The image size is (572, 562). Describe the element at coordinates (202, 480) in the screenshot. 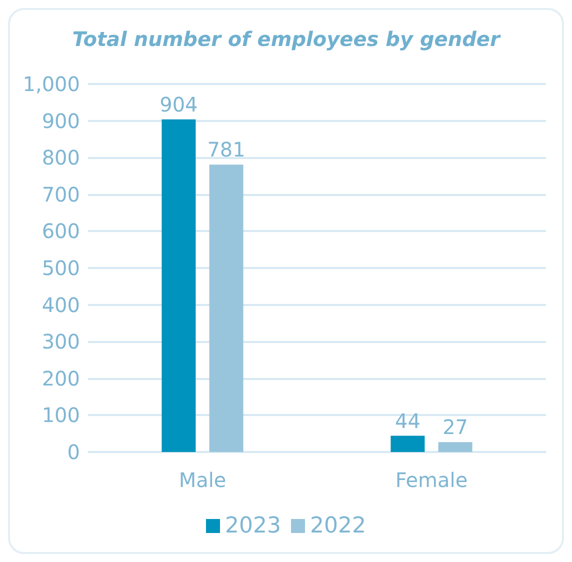

I see `x-tick-label: Male` at that location.